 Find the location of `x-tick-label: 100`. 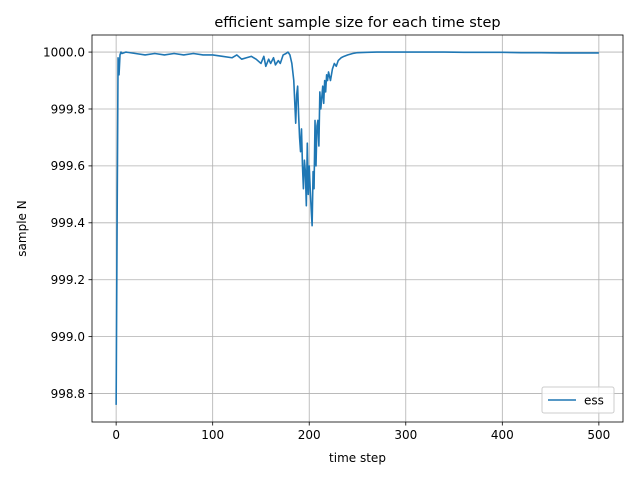

x-tick-label: 100 is located at coordinates (212, 435).